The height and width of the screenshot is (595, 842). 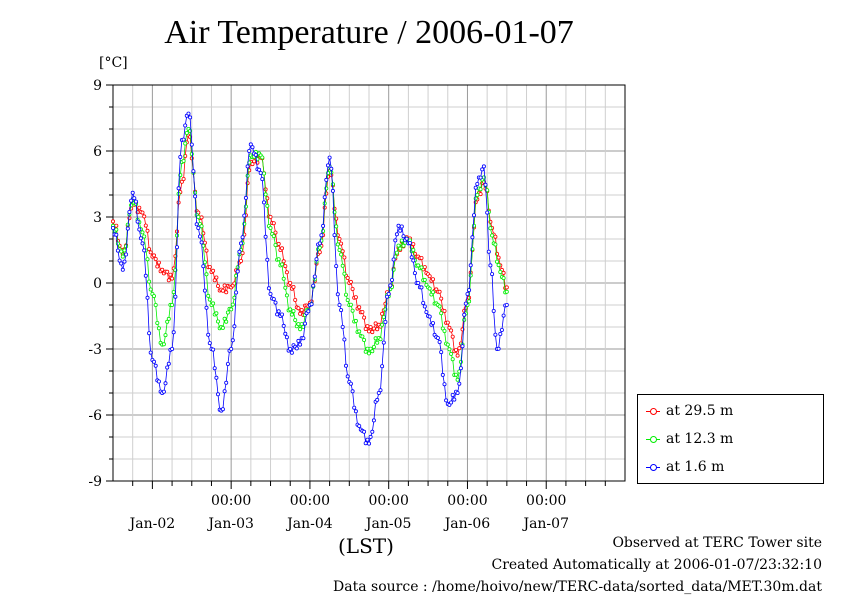 I want to click on legend-label: at 12.3 m, so click(x=700, y=439).